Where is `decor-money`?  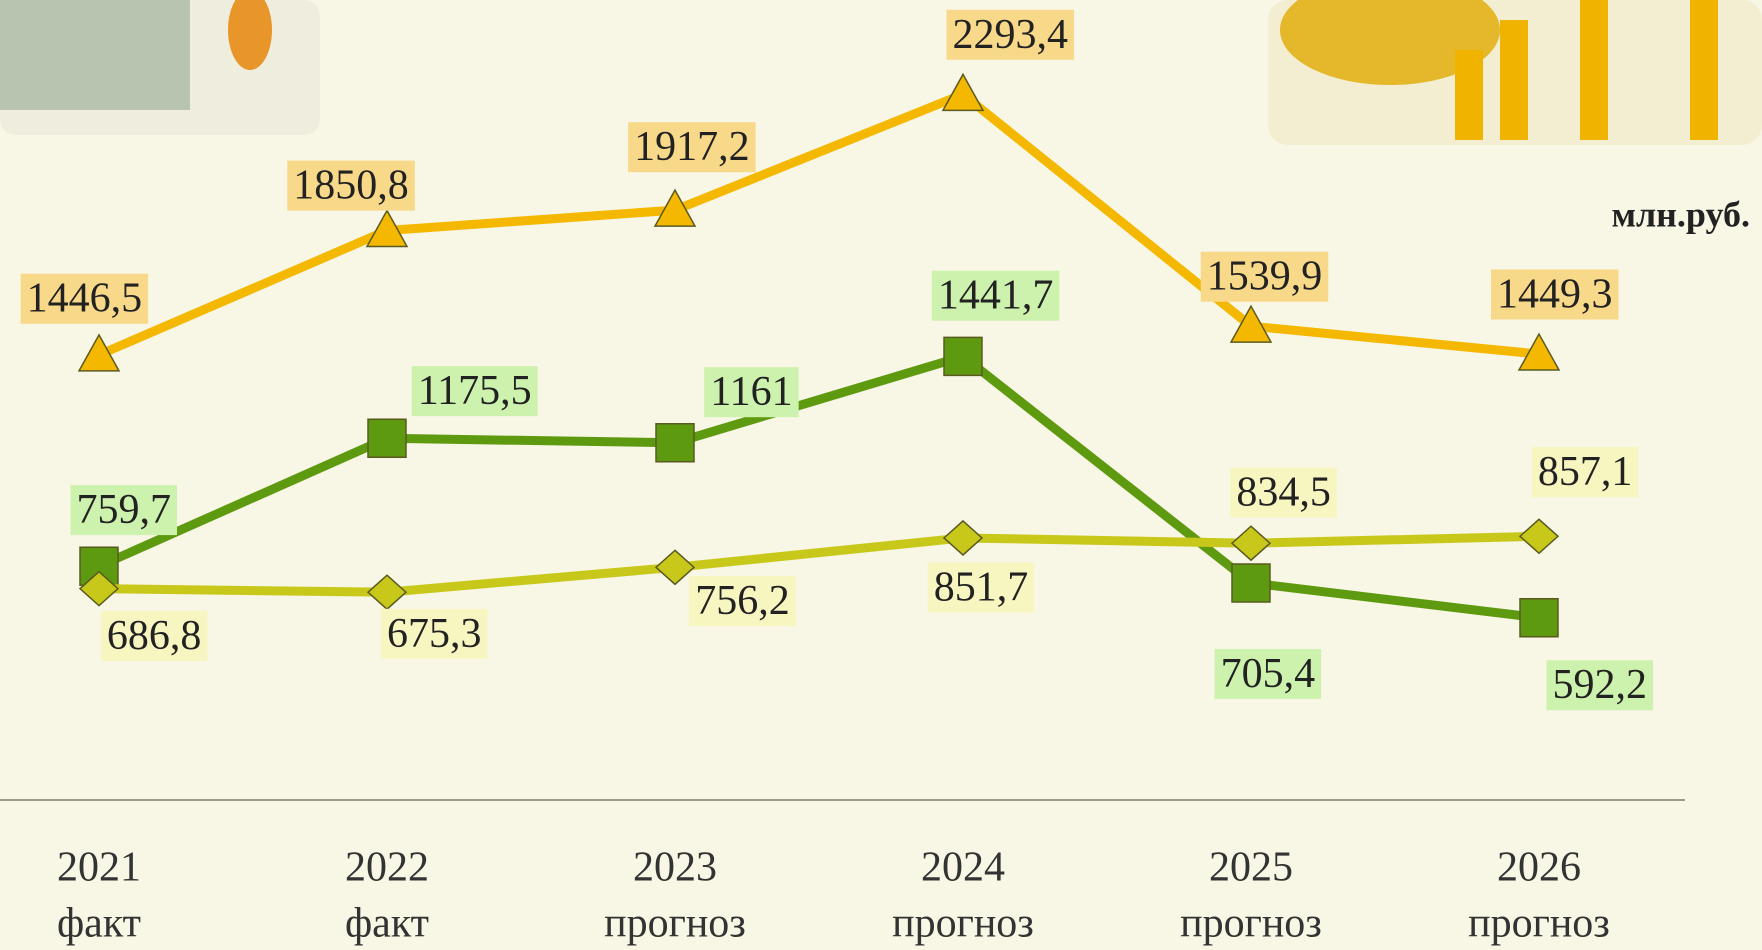
decor-money is located at coordinates (160, 67).